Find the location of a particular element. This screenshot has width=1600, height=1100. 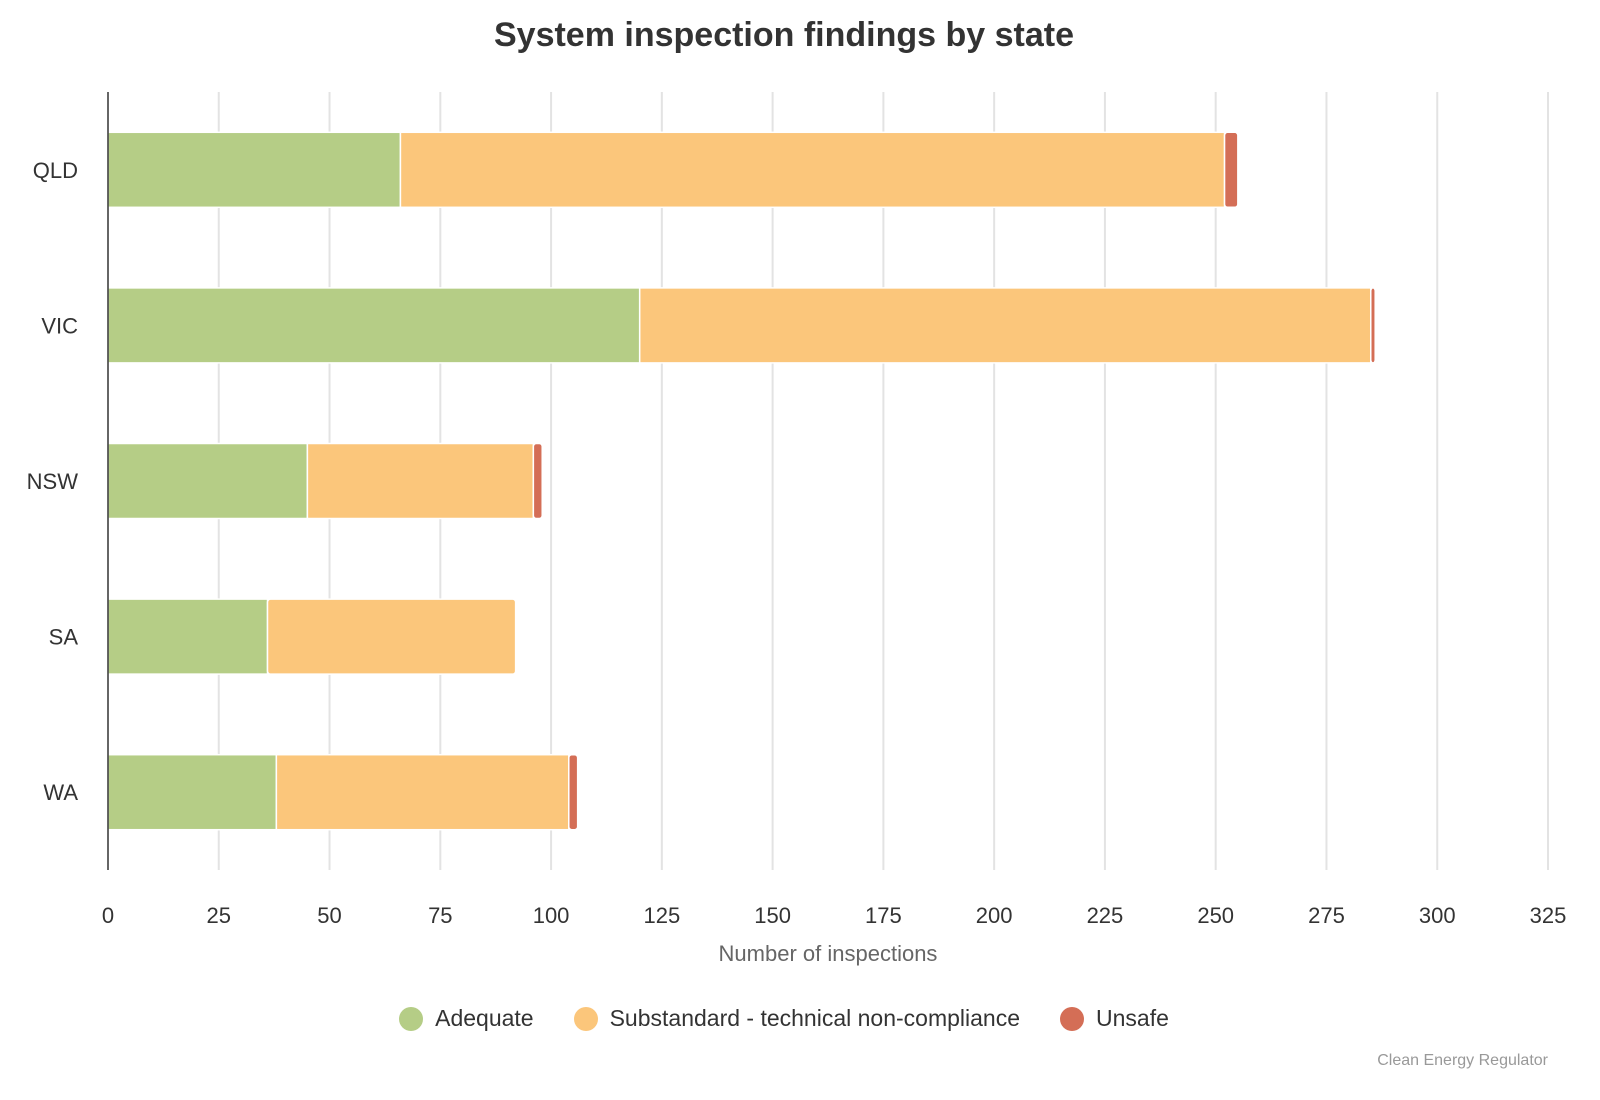

x-tick-label: 75 is located at coordinates (440, 915).